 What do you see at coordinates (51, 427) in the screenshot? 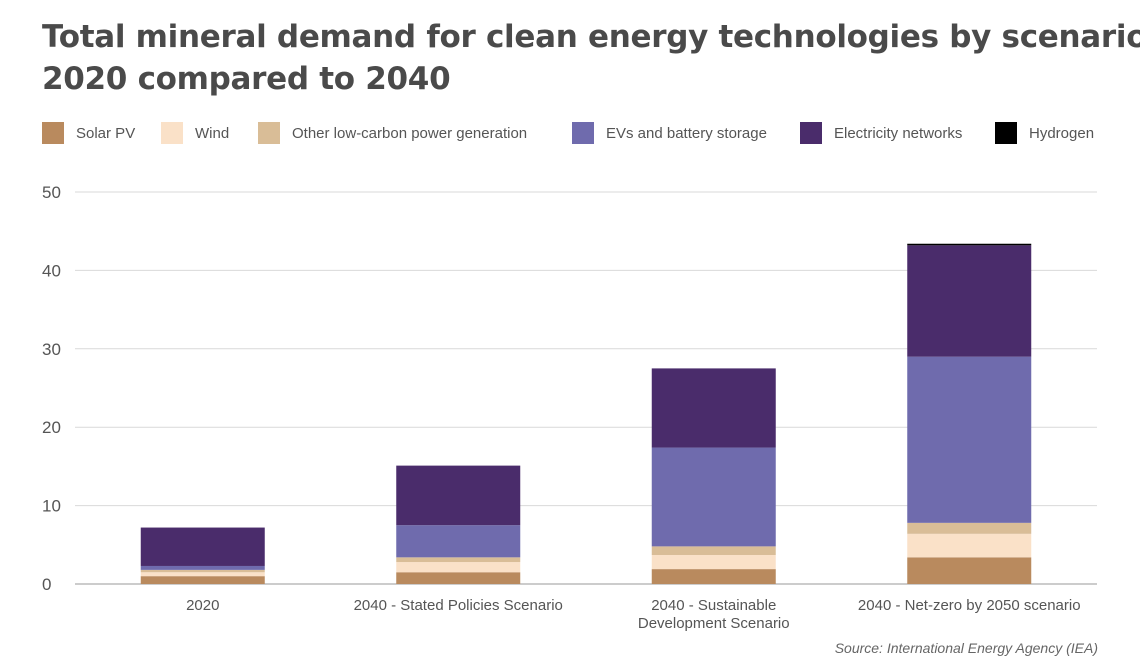
I see `y-tick-label-20: 20` at bounding box center [51, 427].